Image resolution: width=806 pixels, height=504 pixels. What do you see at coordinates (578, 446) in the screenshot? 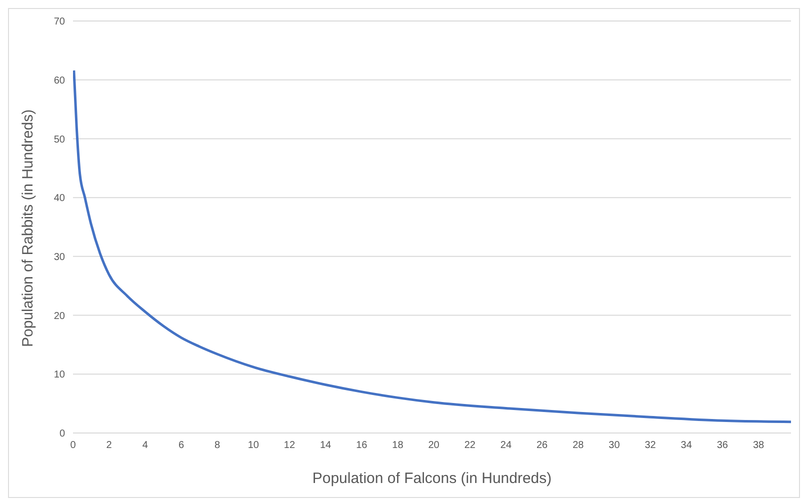
I see `x-tick-label: 28` at bounding box center [578, 446].